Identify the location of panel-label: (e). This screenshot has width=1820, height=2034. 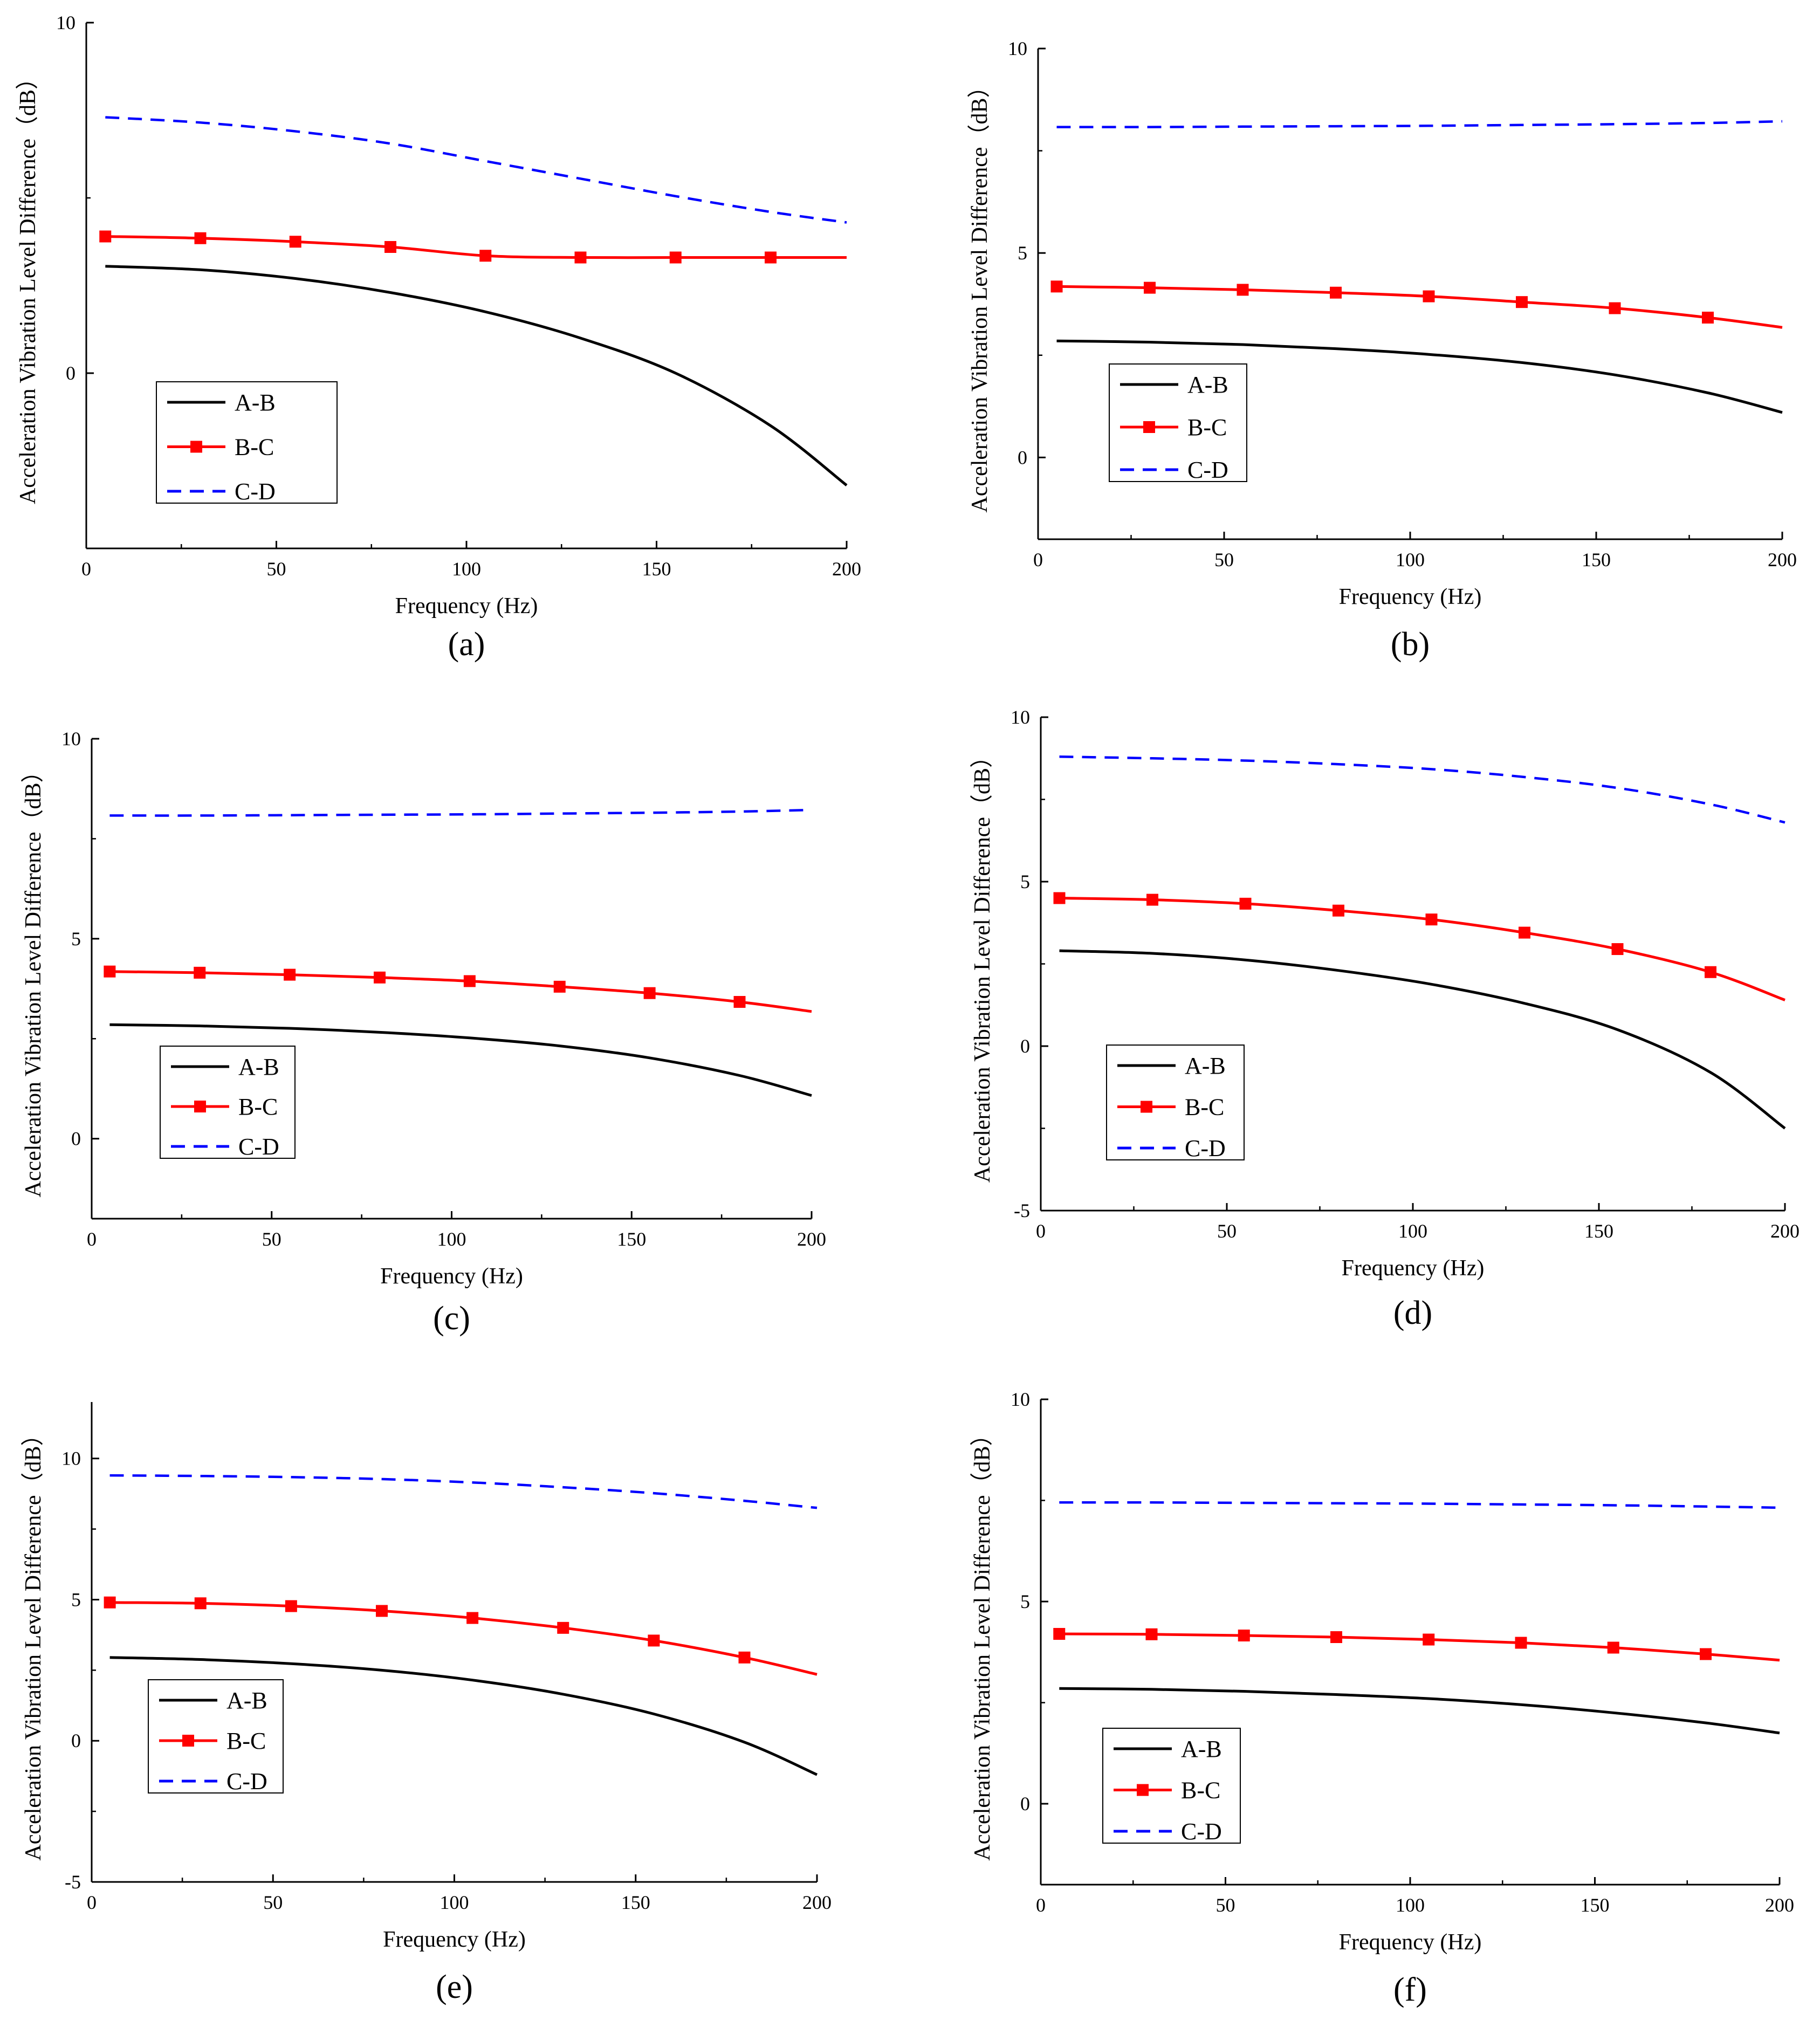
(454, 1987).